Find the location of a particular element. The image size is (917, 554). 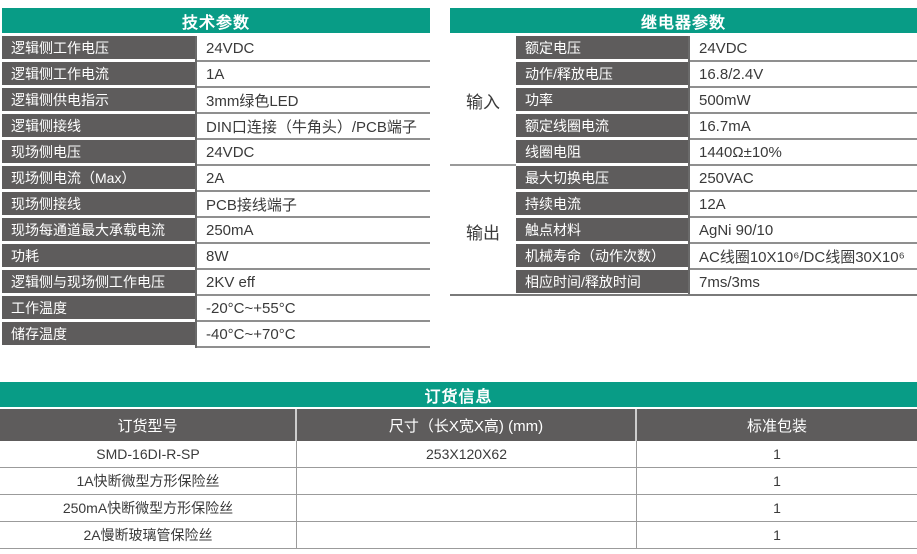

table-row: 1A快断微型方形保险丝 1 is located at coordinates (458, 481).